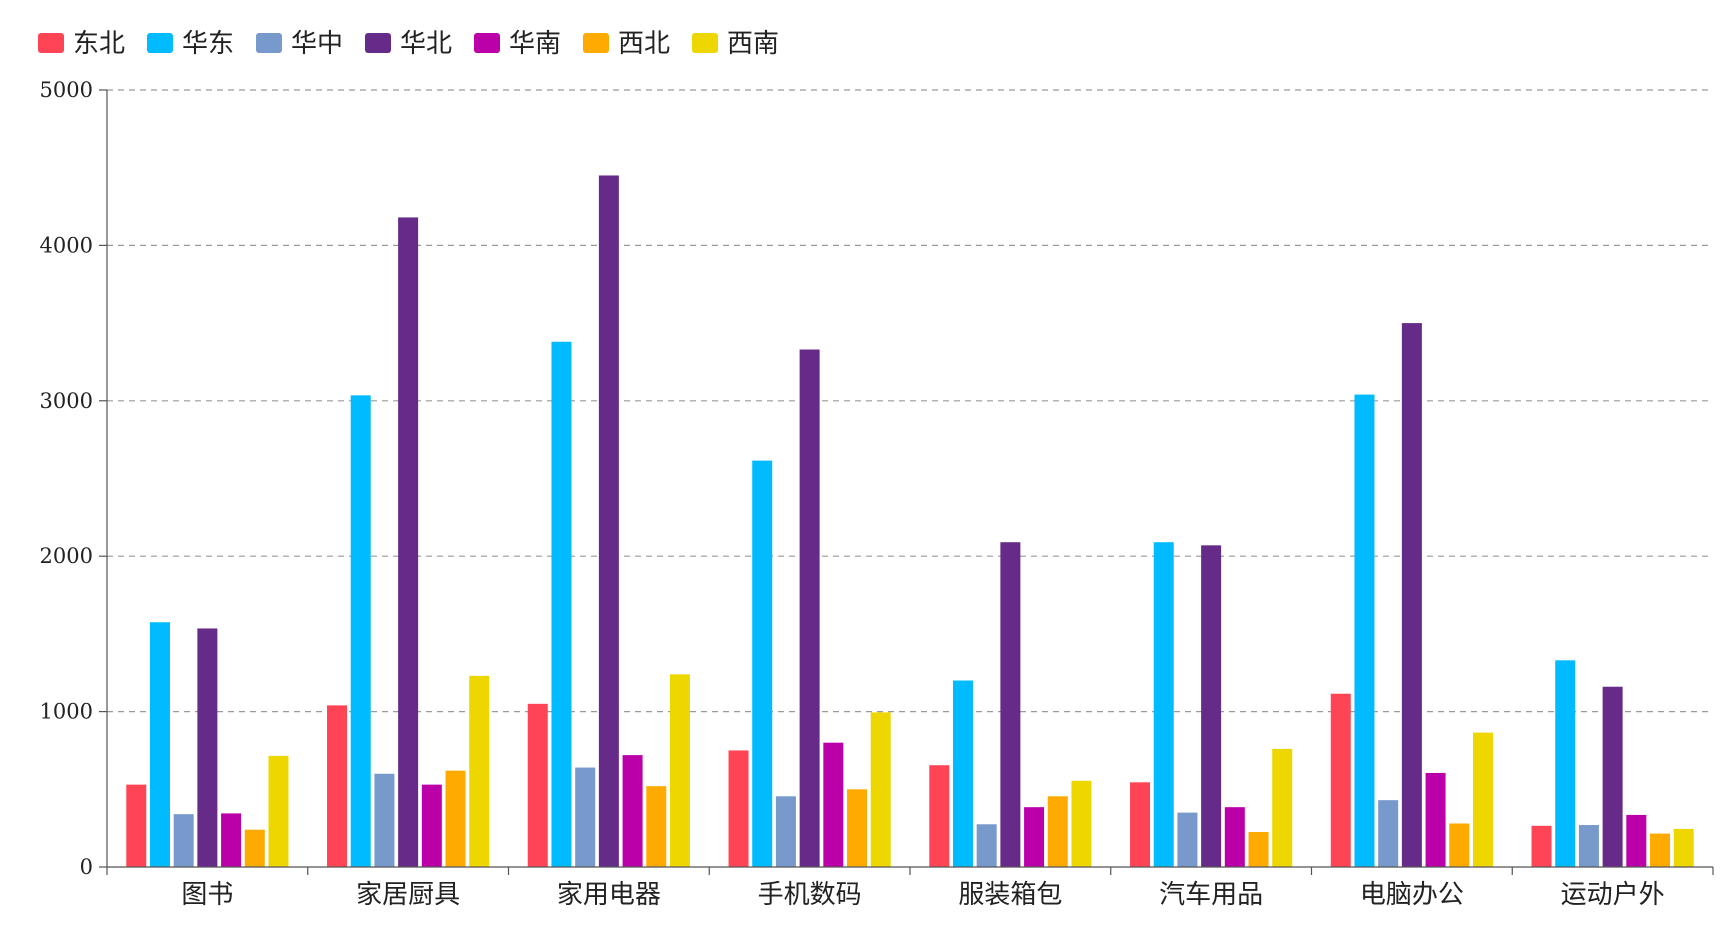  Describe the element at coordinates (408, 895) in the screenshot. I see `x-tick-label: 家居厨具` at that location.